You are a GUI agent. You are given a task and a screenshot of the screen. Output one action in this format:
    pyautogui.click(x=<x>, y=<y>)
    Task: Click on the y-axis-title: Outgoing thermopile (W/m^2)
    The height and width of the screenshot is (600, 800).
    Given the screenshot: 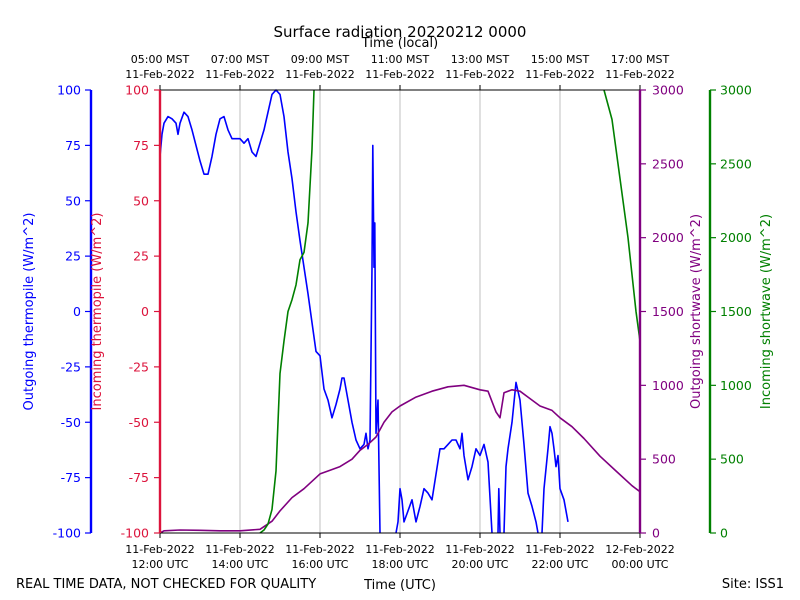 What is the action you would take?
    pyautogui.click(x=29, y=312)
    